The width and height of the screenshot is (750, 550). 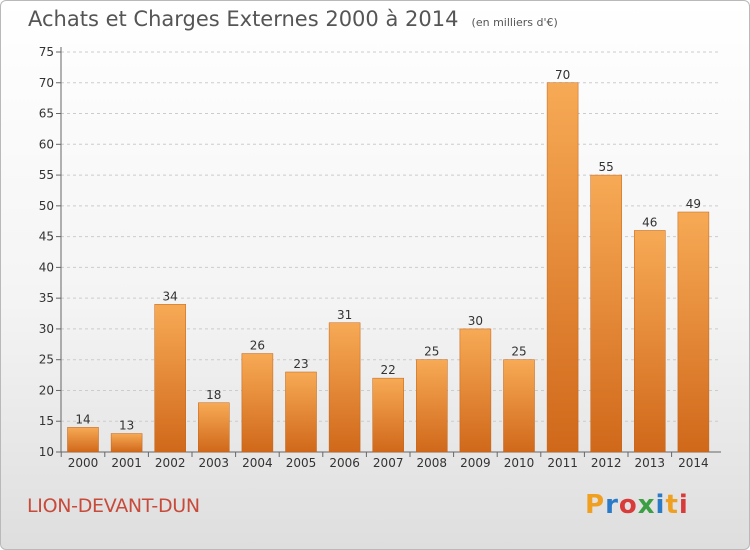 I want to click on x-tick-label-2000: 2000, so click(x=83, y=463).